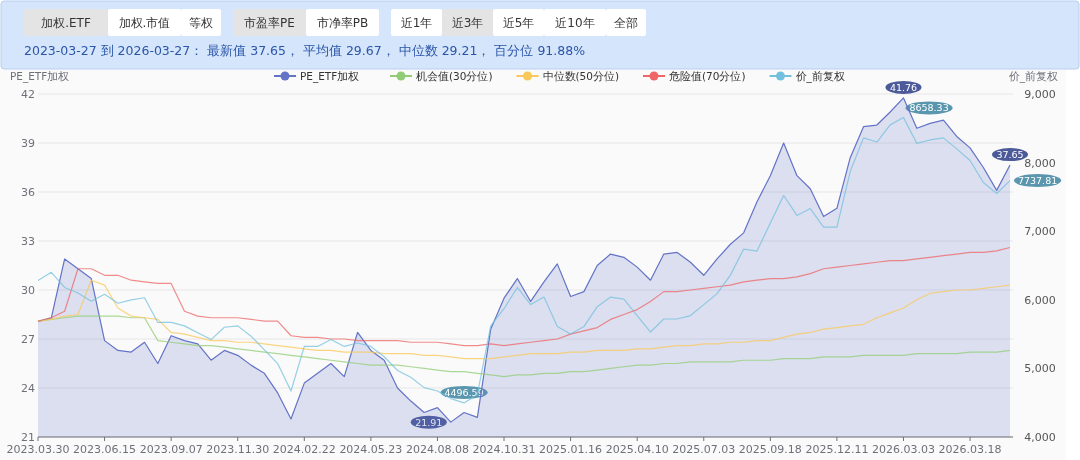  What do you see at coordinates (1040, 163) in the screenshot?
I see `y2-tick-label: 8,000` at bounding box center [1040, 163].